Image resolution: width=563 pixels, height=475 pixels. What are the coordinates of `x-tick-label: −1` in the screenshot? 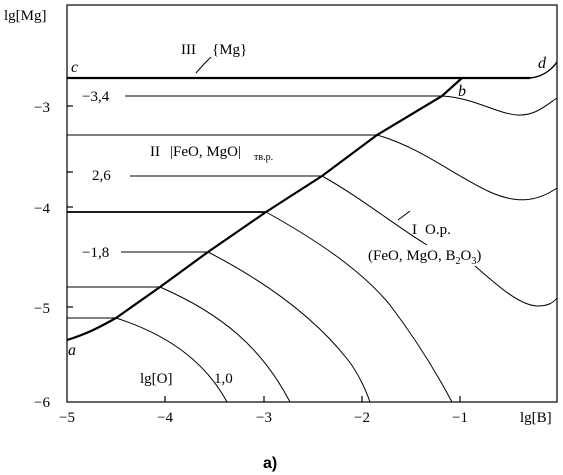 It's located at (460, 418).